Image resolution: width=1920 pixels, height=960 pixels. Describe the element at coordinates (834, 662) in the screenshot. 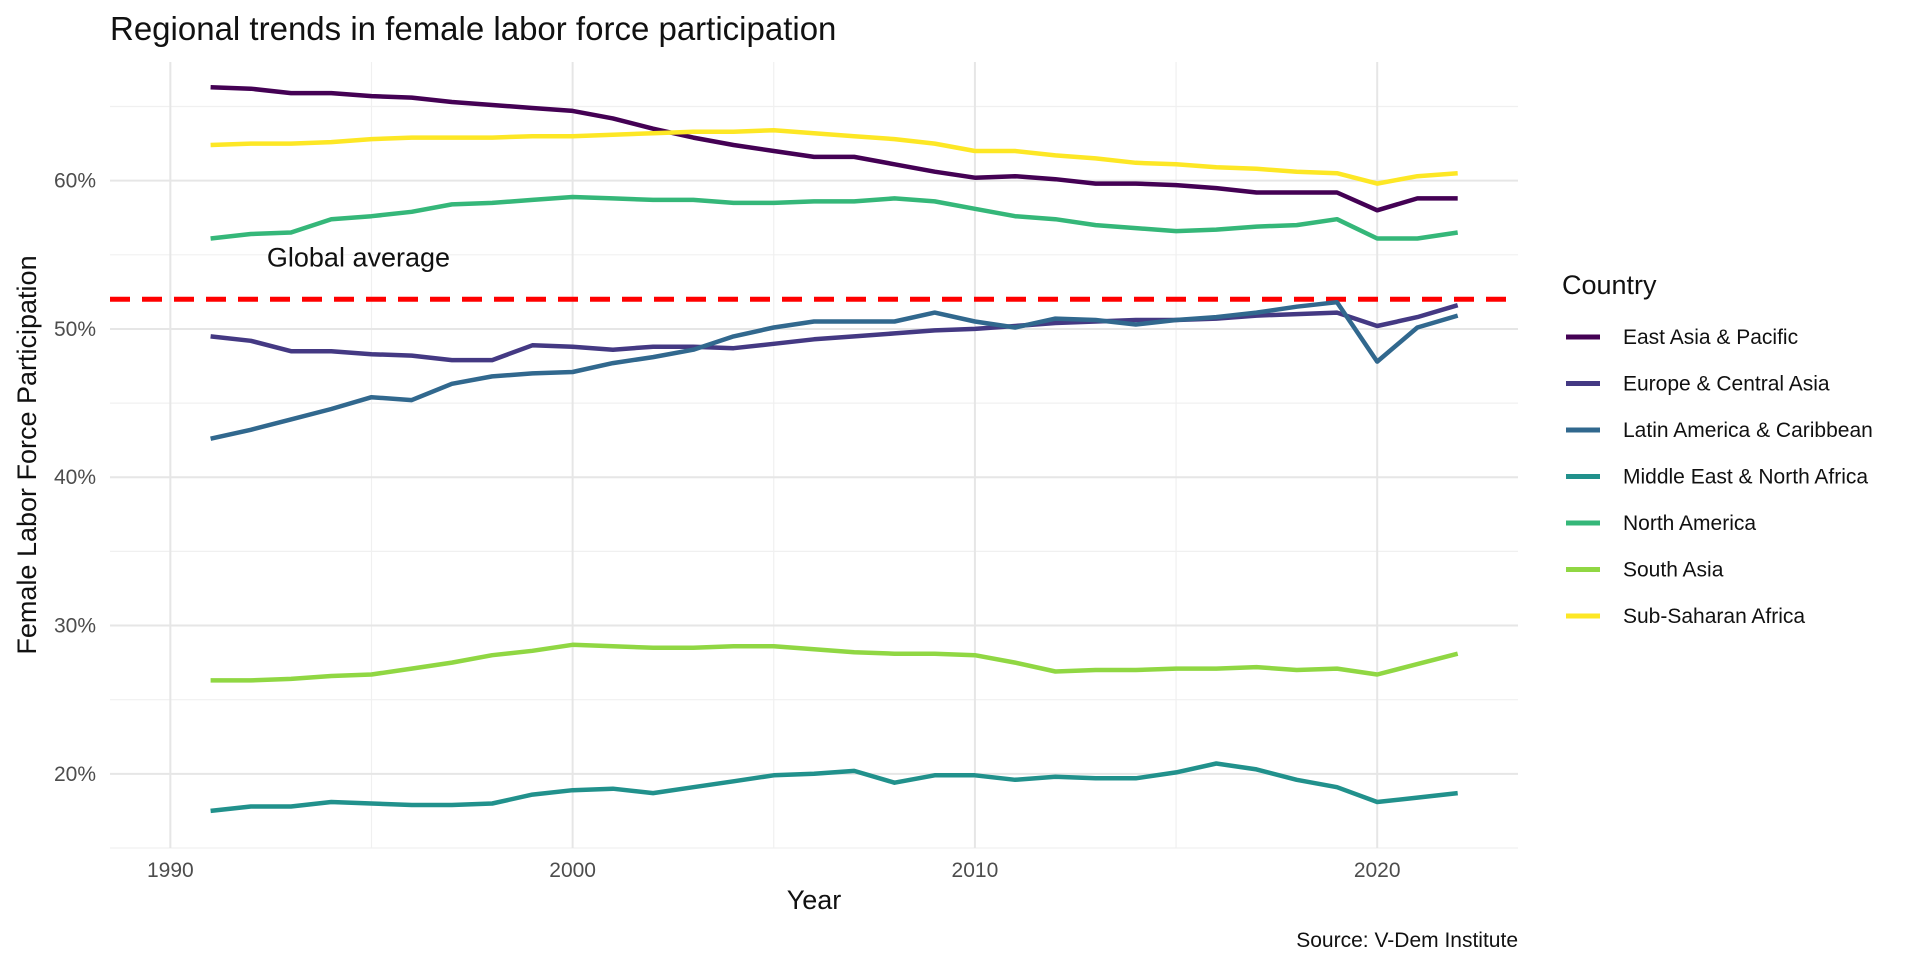

I see `series-line-south-asia` at that location.